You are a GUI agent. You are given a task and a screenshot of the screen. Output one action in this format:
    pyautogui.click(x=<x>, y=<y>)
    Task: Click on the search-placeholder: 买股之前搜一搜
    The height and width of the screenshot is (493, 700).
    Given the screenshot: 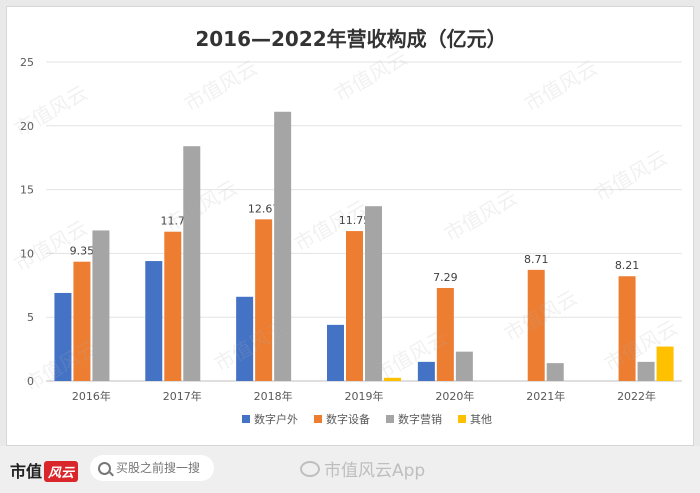 What is the action you would take?
    pyautogui.click(x=158, y=468)
    